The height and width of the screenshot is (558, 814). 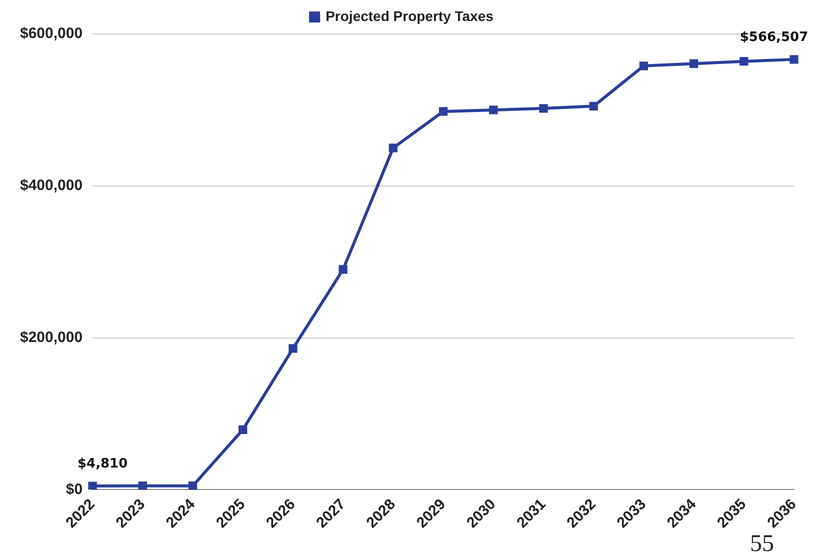 What do you see at coordinates (102, 464) in the screenshot?
I see `data-label: $4,810` at bounding box center [102, 464].